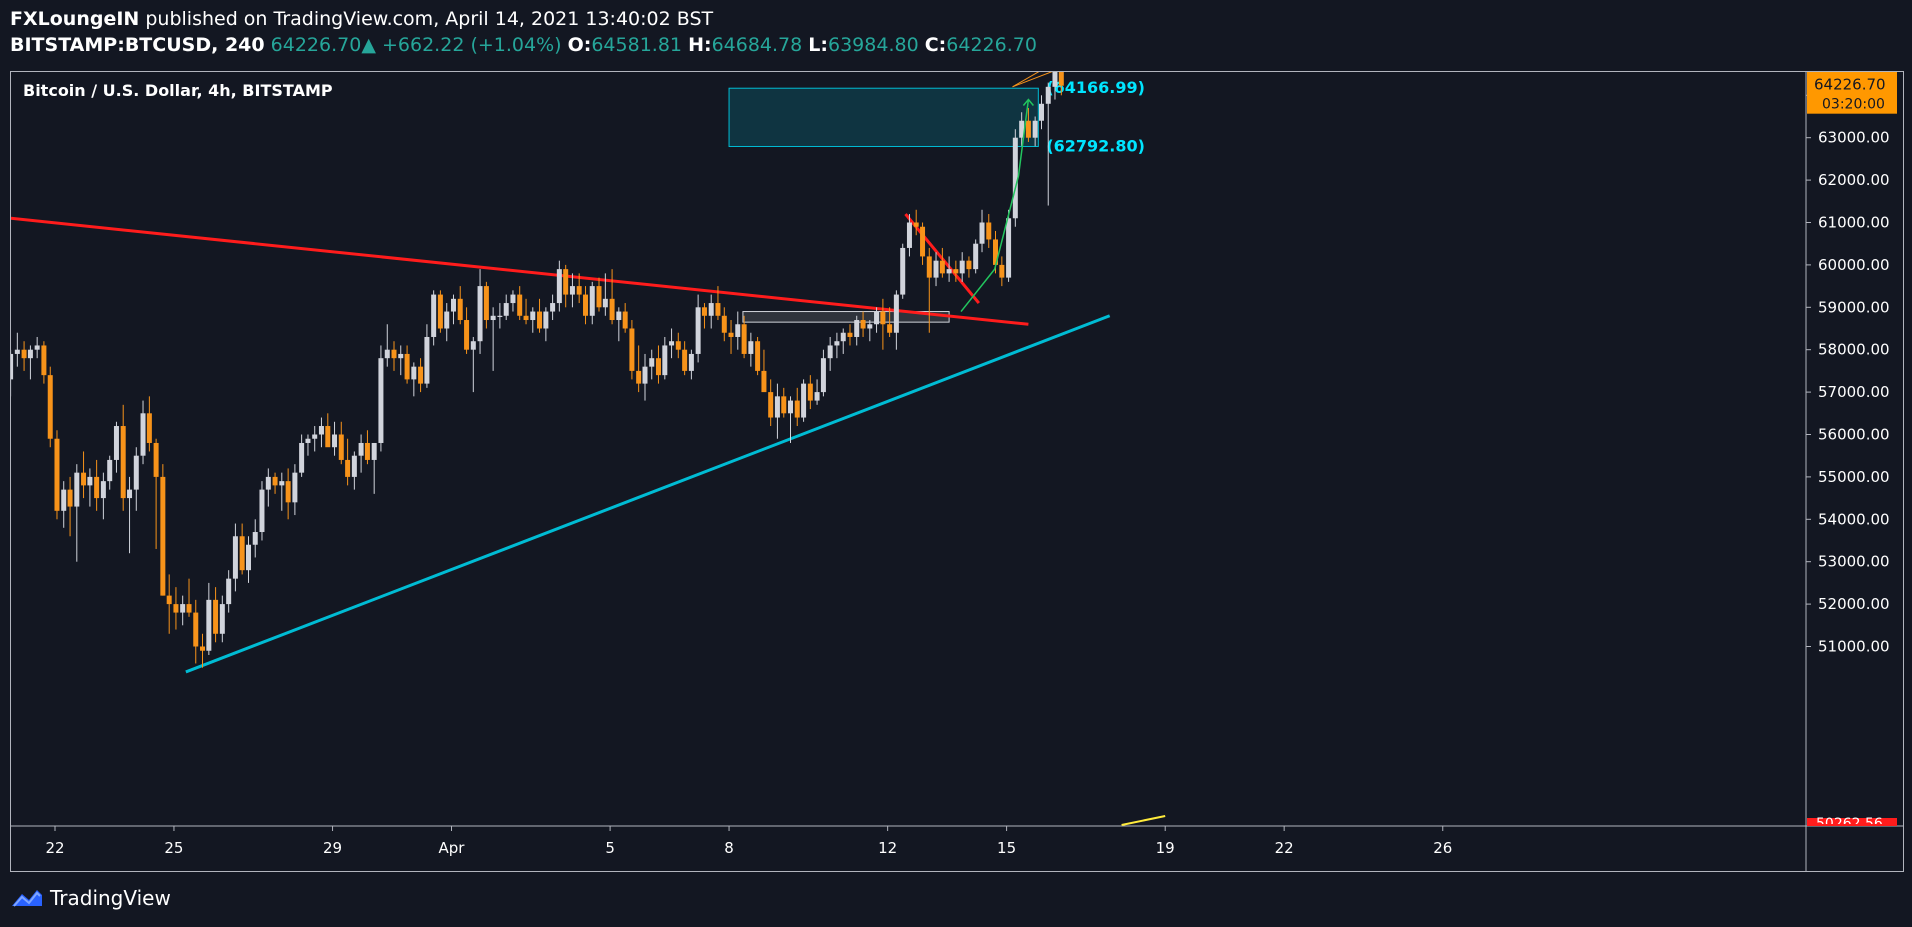 The height and width of the screenshot is (927, 1912). What do you see at coordinates (883, 117) in the screenshot?
I see `ath-zone-box` at bounding box center [883, 117].